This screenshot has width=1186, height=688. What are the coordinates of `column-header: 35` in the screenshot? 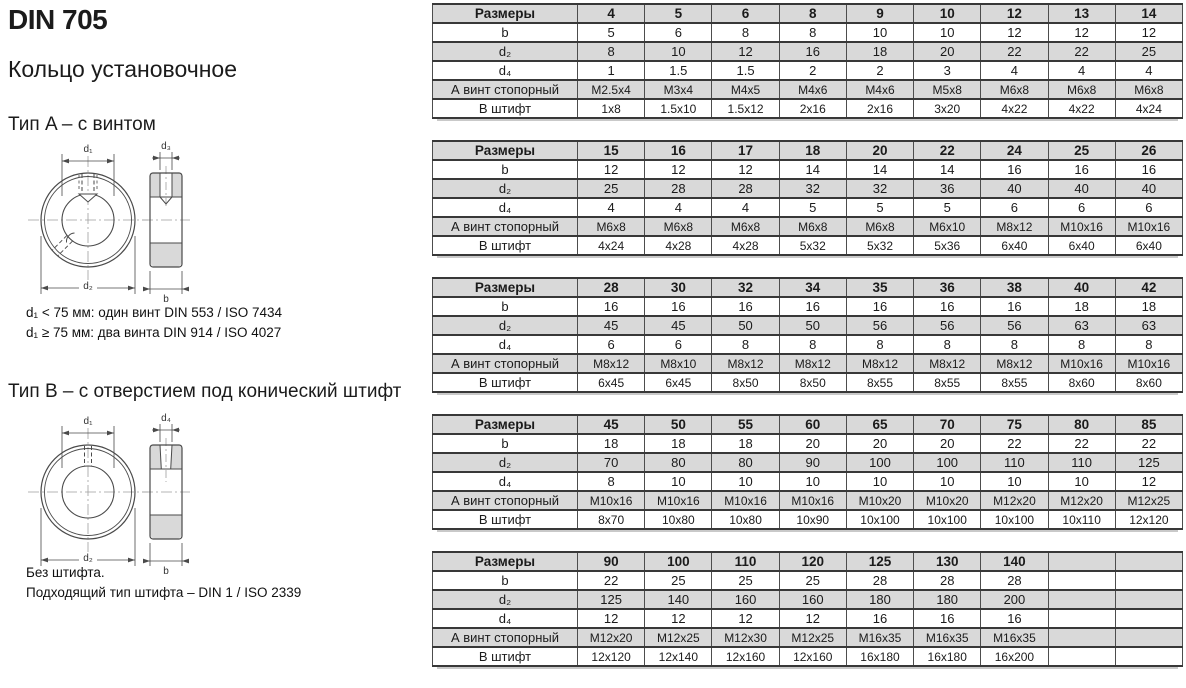 It's located at (880, 287).